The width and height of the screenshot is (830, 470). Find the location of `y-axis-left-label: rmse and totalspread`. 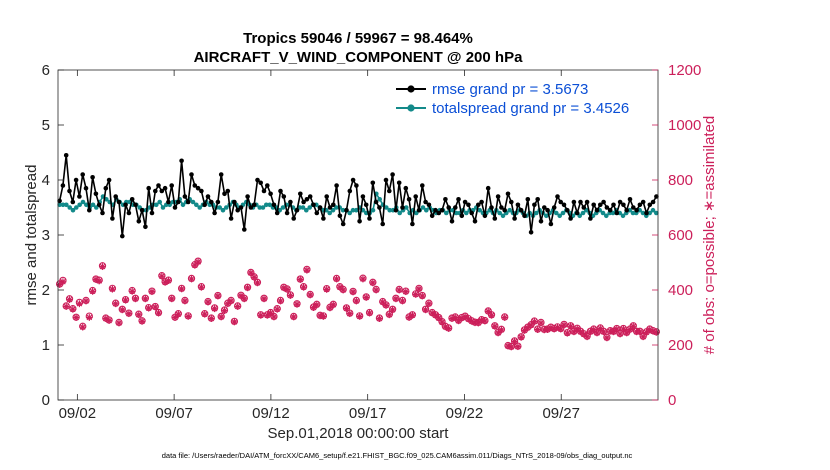

y-axis-left-label: rmse and totalspread is located at coordinates (31, 235).